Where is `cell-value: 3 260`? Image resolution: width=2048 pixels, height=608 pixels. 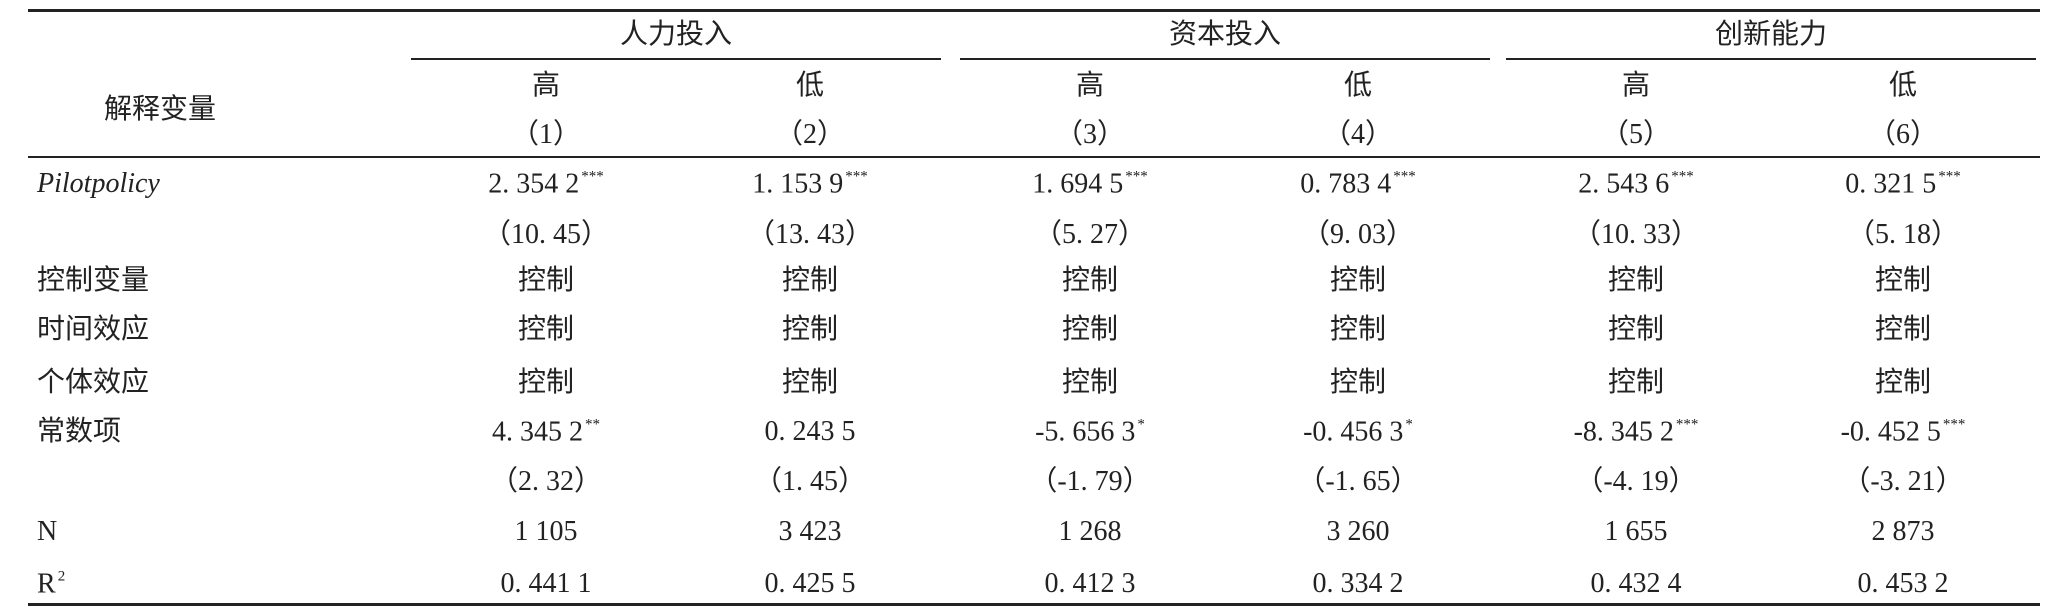
cell-value: 3 260 is located at coordinates (1358, 531).